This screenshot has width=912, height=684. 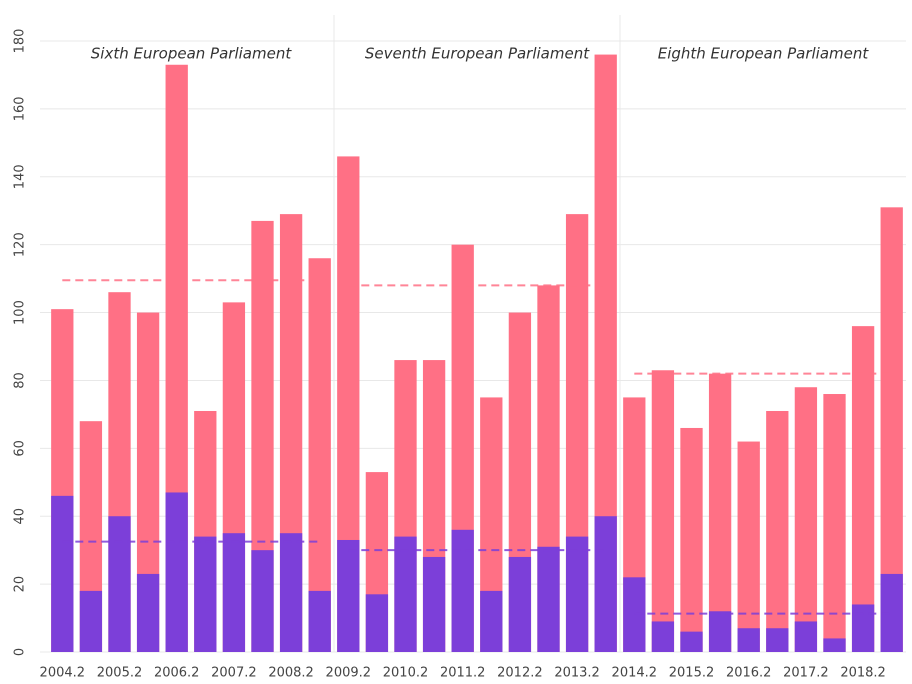 I want to click on y-tick-label: 160, so click(x=20, y=108).